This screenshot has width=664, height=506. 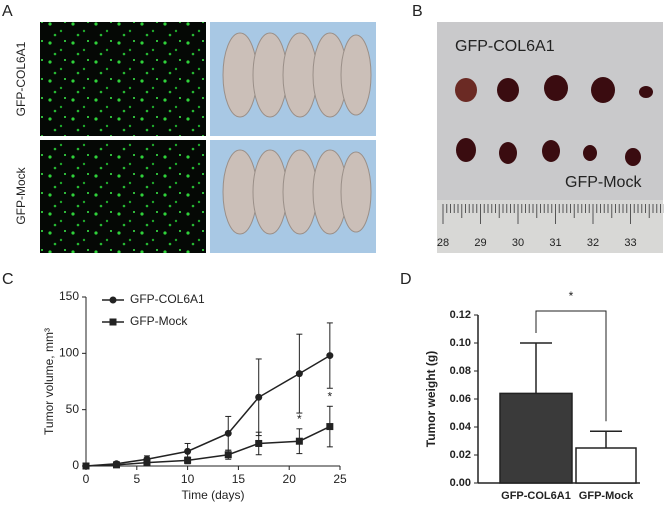 I want to click on legend-label: GFP-COL6A1, so click(x=167, y=299).